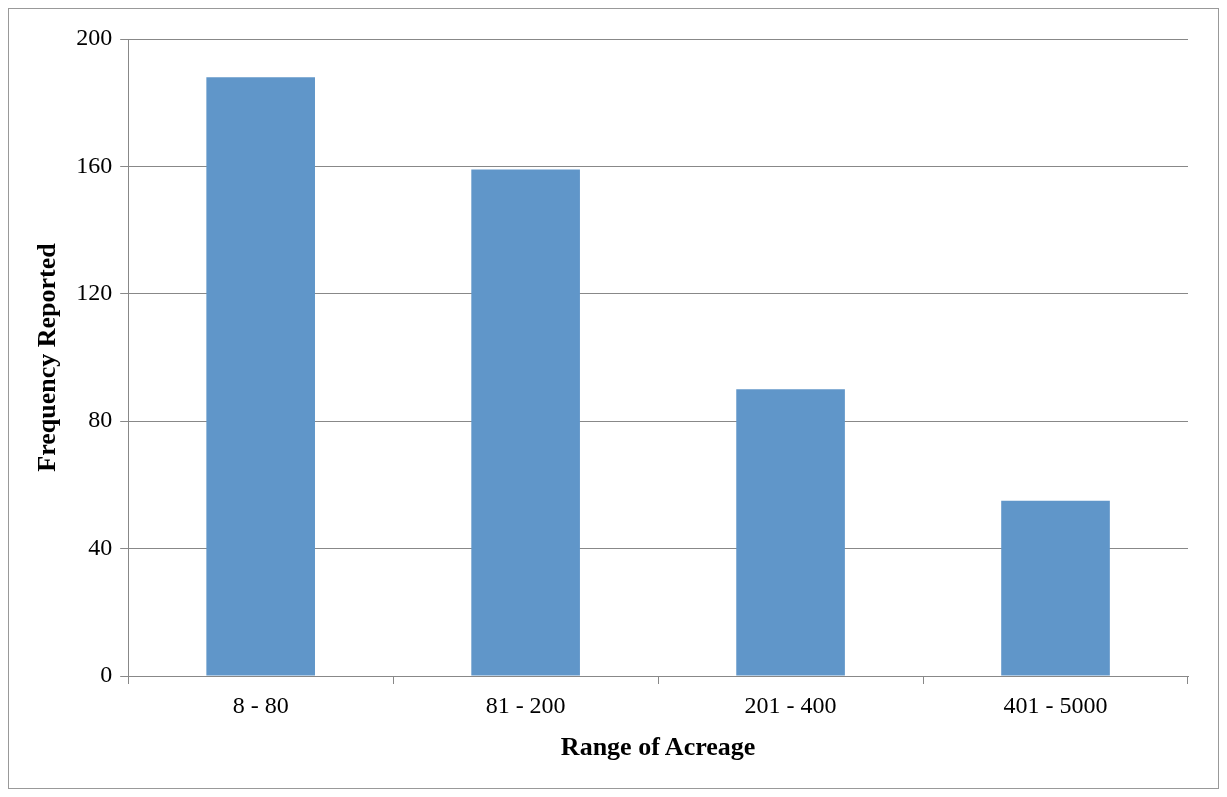 The height and width of the screenshot is (797, 1227). Describe the element at coordinates (790, 704) in the screenshot. I see `x-tick-label: 201 - 400` at that location.